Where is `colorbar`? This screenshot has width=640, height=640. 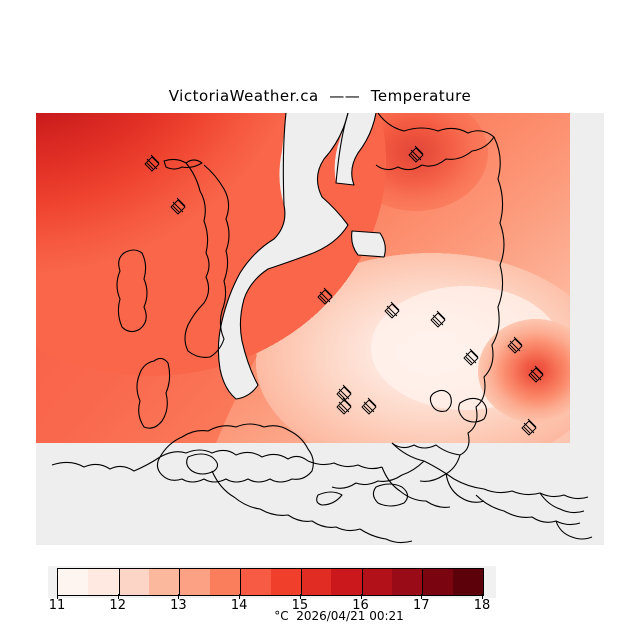
colorbar is located at coordinates (270, 582).